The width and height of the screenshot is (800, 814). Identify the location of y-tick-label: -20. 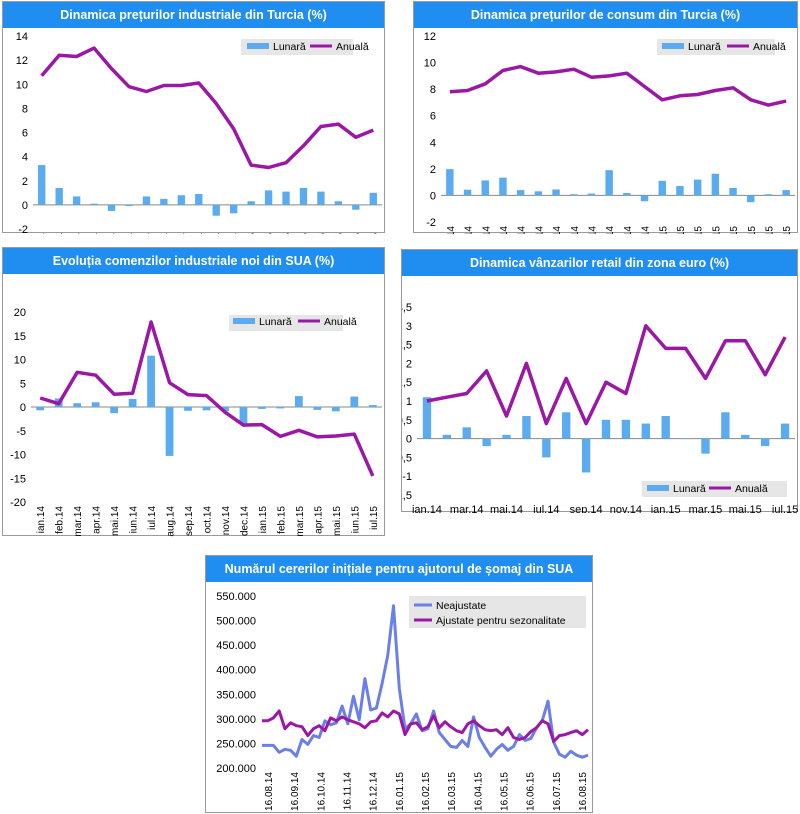
(18, 503).